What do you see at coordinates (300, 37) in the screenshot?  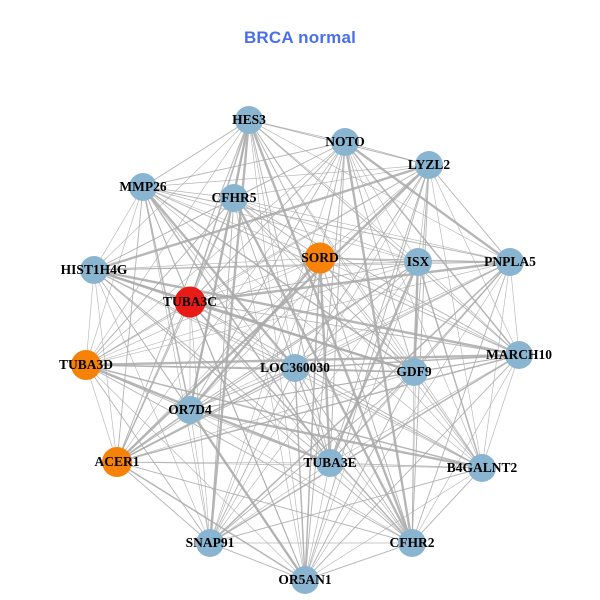 I see `page-title: BRCA normal` at bounding box center [300, 37].